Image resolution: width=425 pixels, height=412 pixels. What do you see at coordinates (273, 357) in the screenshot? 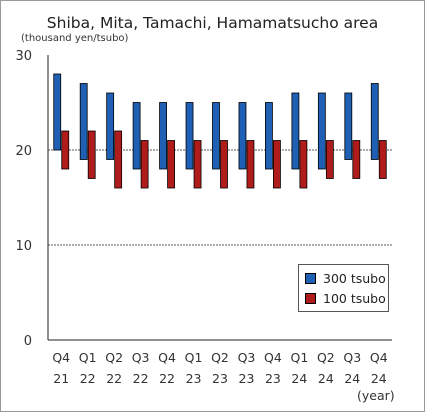
I see `x-tick-quarter-8: Q4` at bounding box center [273, 357].